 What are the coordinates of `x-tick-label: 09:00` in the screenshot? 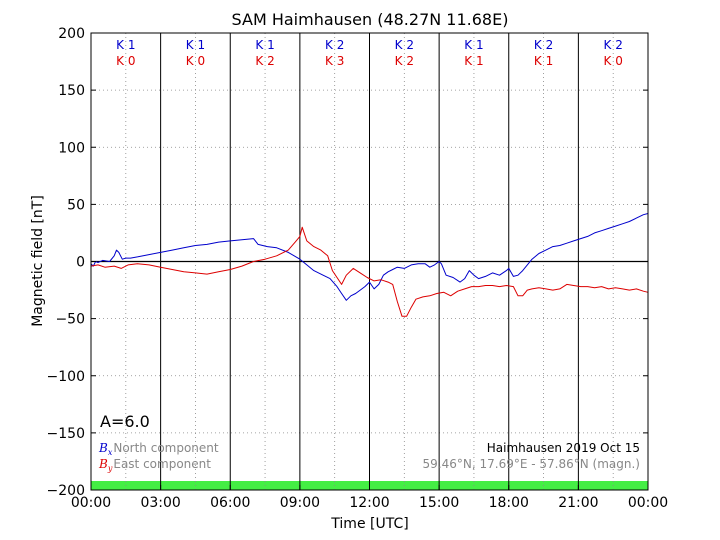 It's located at (300, 503).